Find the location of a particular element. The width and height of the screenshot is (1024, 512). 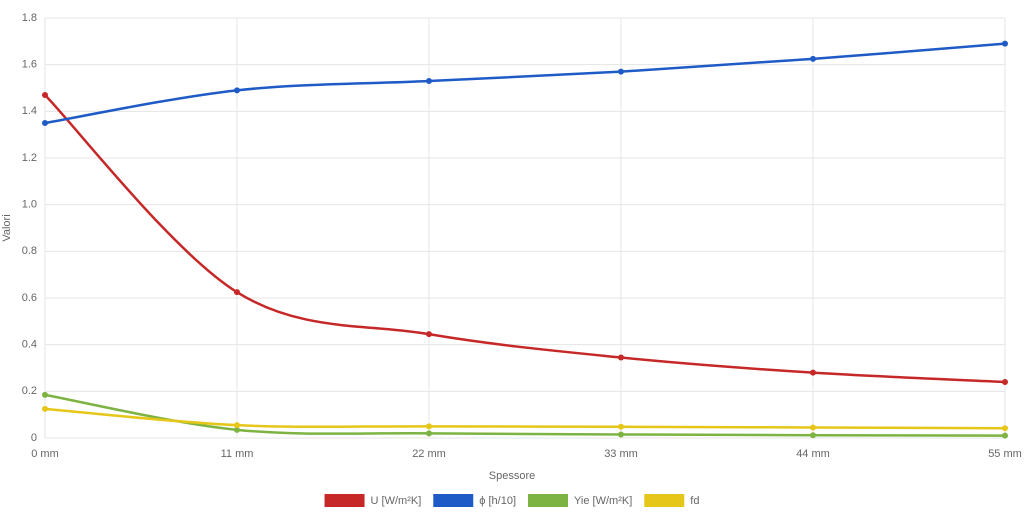

x-tick-label: 33 mm is located at coordinates (621, 454).